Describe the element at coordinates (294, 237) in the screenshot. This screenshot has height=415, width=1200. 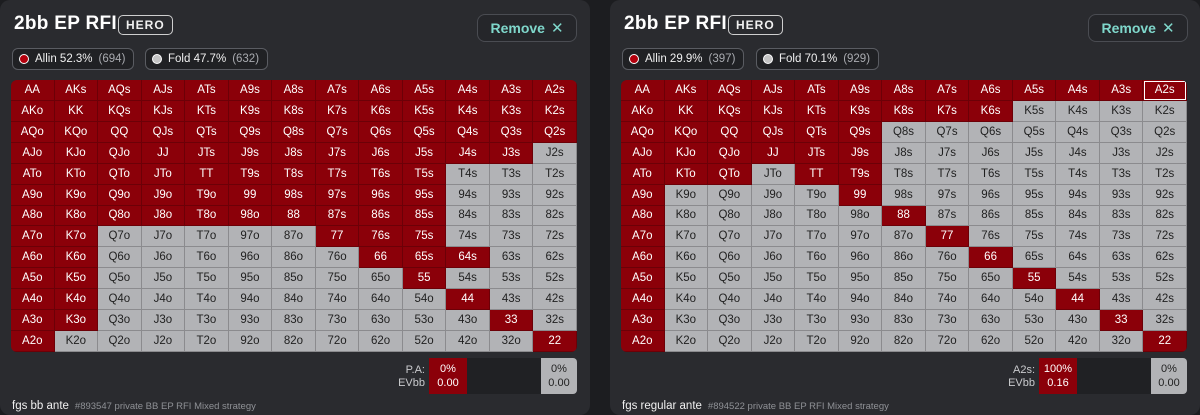
I see `hand-cell-87o: 87o` at that location.